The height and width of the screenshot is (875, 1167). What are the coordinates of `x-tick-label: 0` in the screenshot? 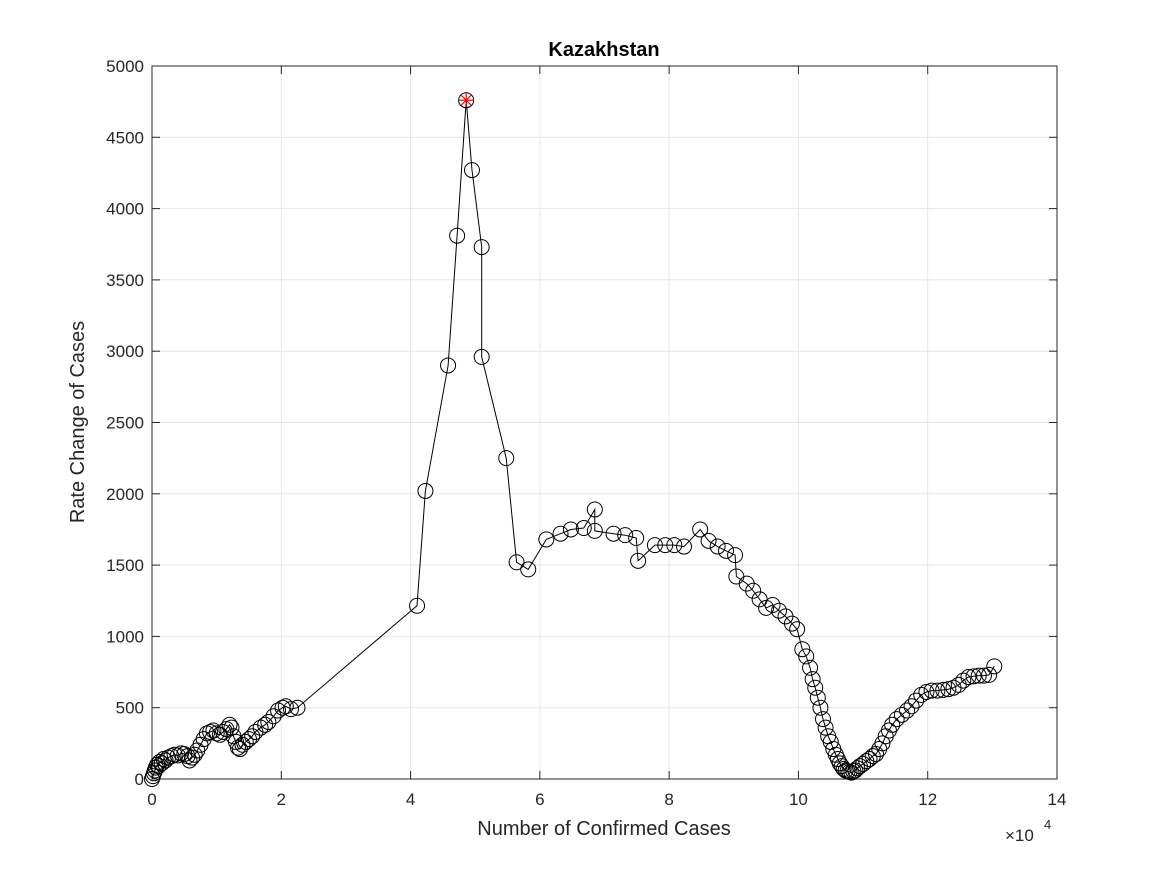 It's located at (151, 799).